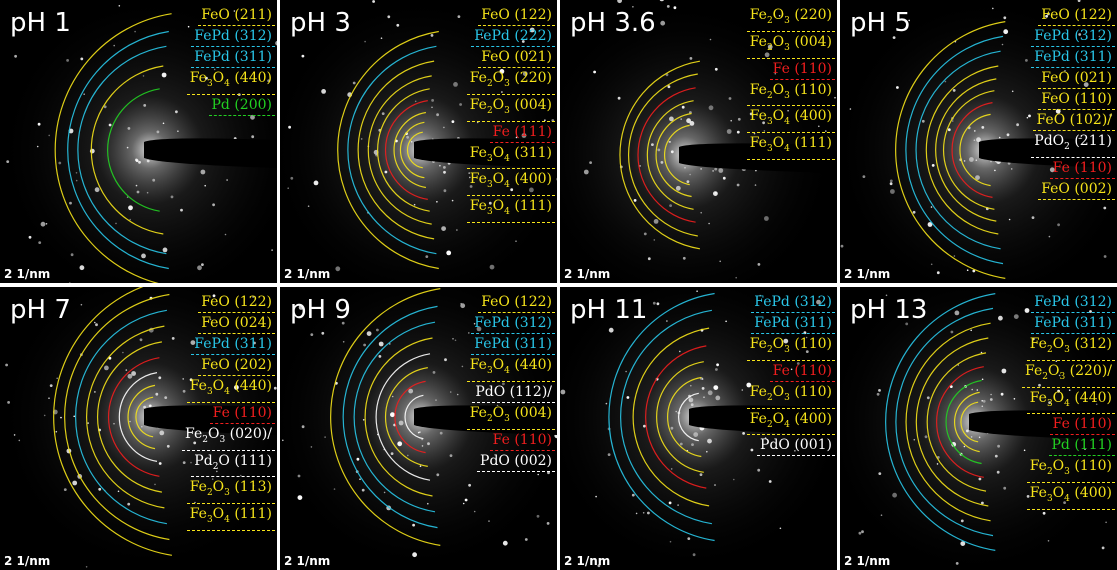 The width and height of the screenshot is (1117, 570). Describe the element at coordinates (1073, 144) in the screenshot. I see `ring-label: PdO2 (211)` at that location.